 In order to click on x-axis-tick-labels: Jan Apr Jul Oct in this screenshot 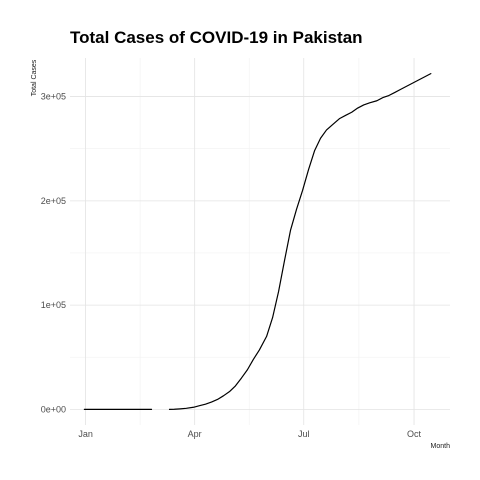, I will do `click(249, 434)`.